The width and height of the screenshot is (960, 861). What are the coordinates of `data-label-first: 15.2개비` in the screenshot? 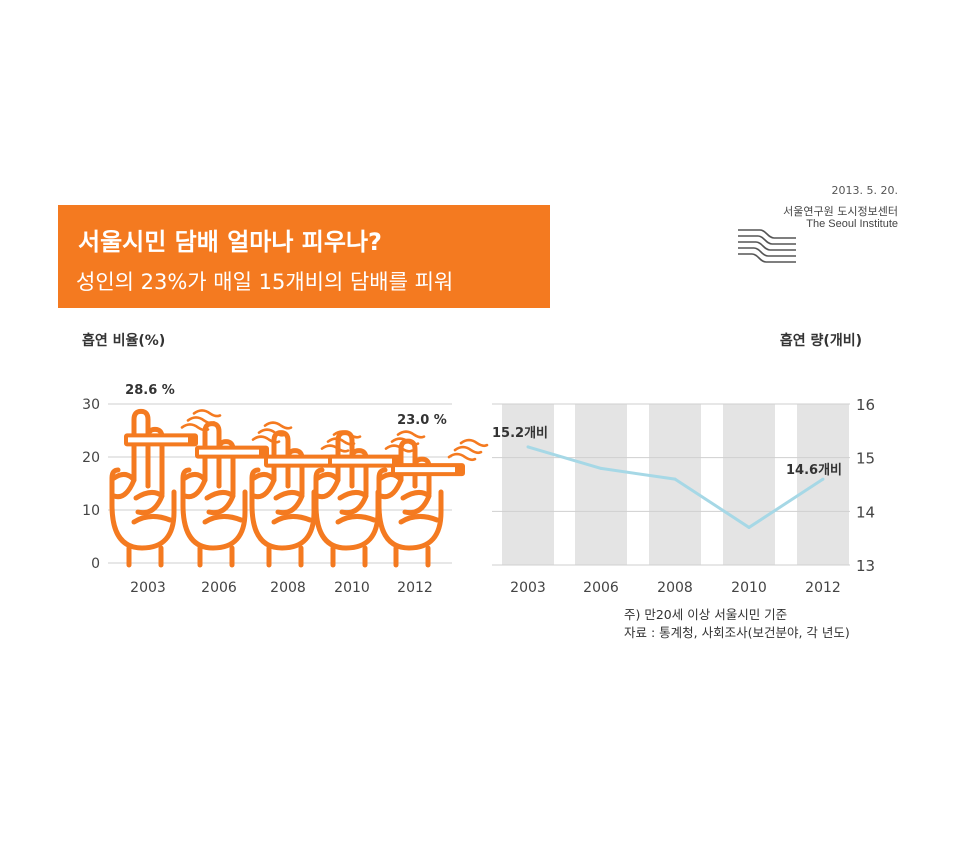 It's located at (520, 433).